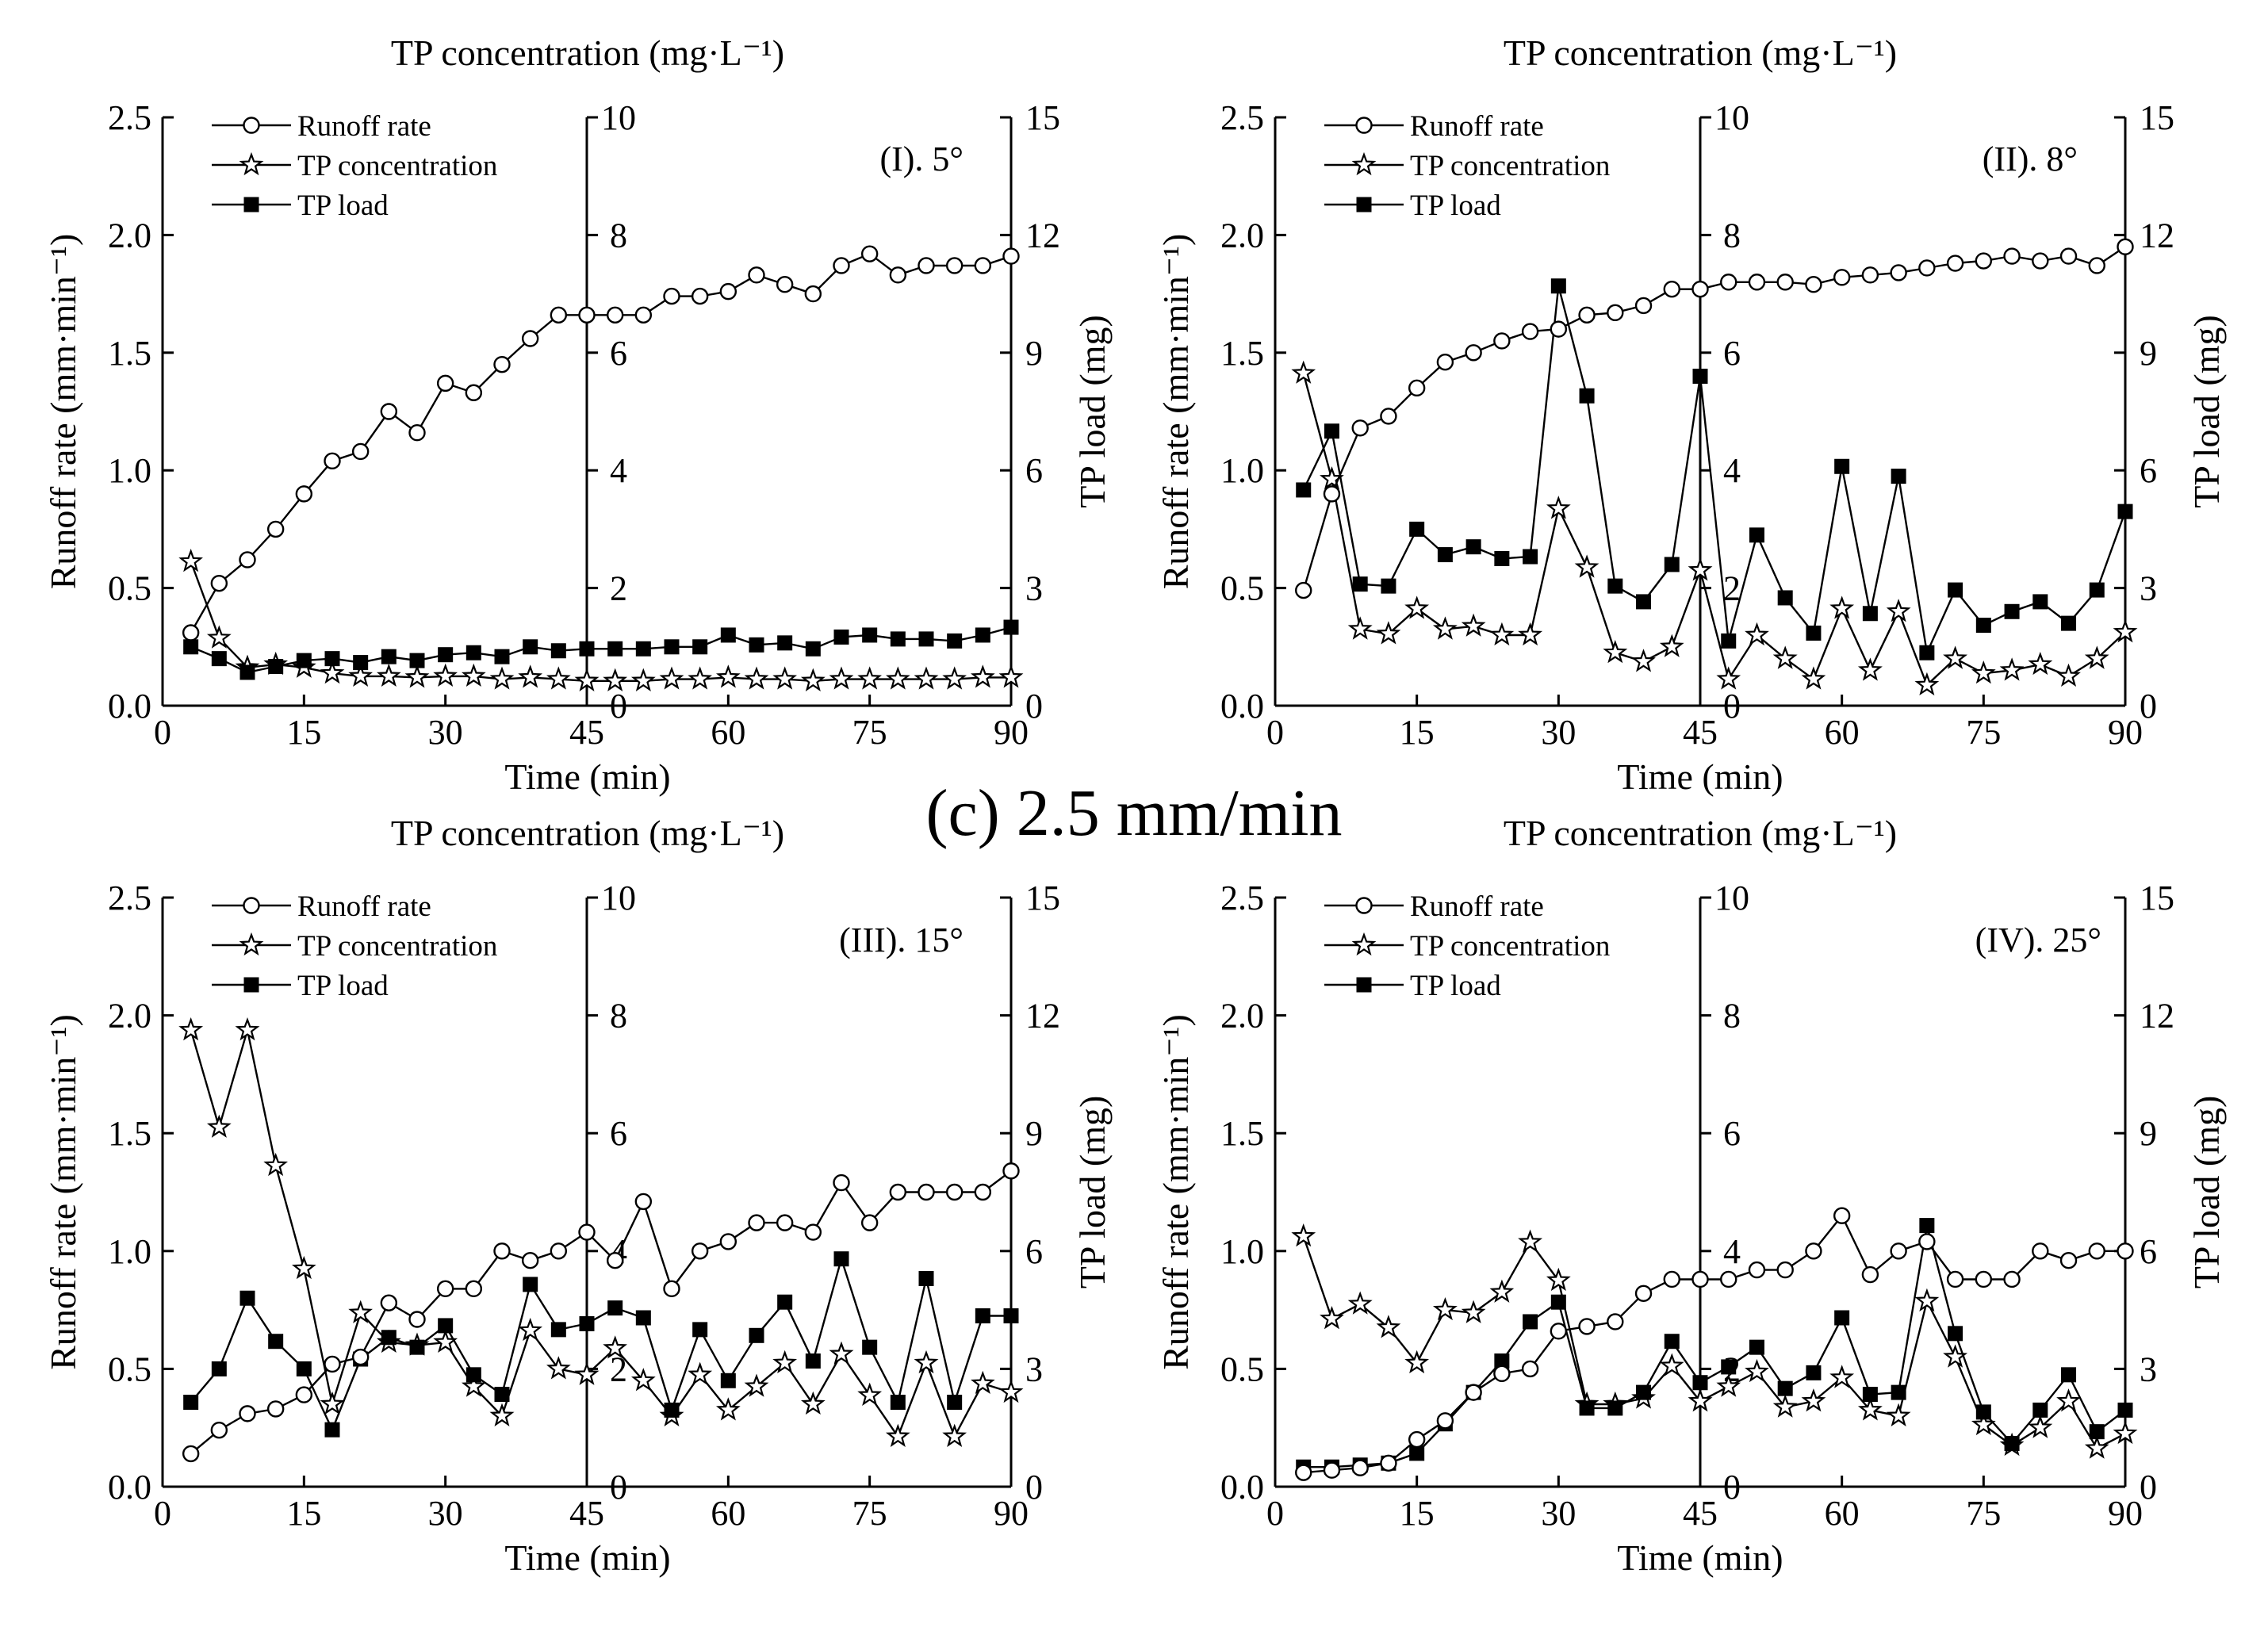  I want to click on y2-tick-label: 12, so click(1042, 1016).